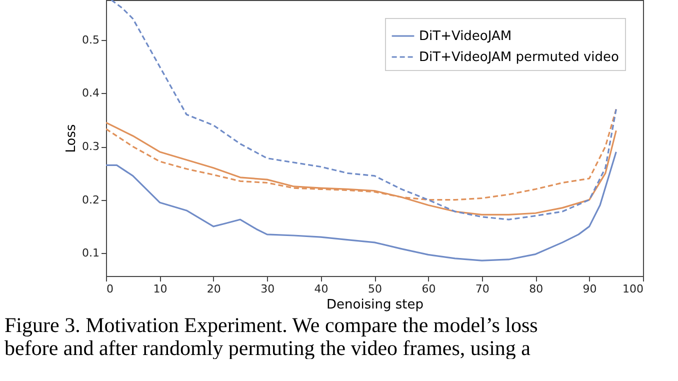 Image resolution: width=678 pixels, height=381 pixels. Describe the element at coordinates (519, 57) in the screenshot. I see `legend-label: DiT+VideoJAM permuted video` at that location.